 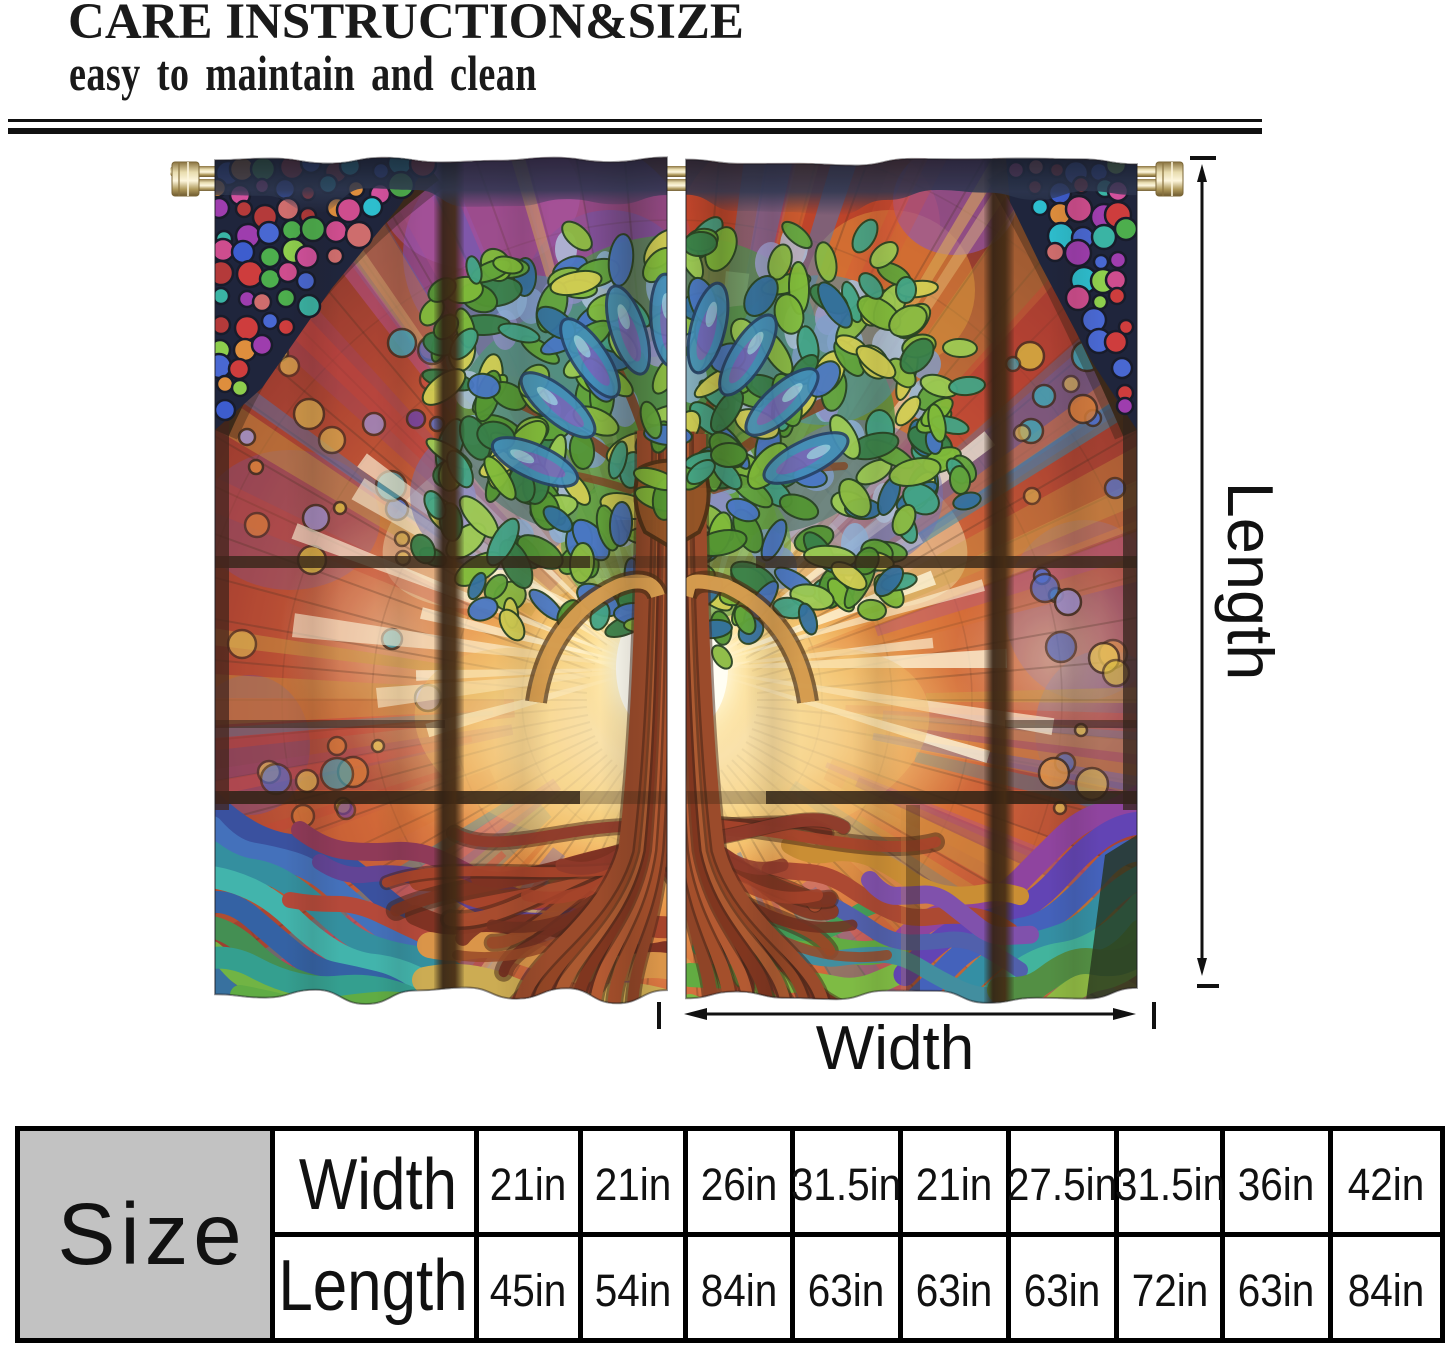 I want to click on svg-text: 36in, so click(x=1276, y=1185).